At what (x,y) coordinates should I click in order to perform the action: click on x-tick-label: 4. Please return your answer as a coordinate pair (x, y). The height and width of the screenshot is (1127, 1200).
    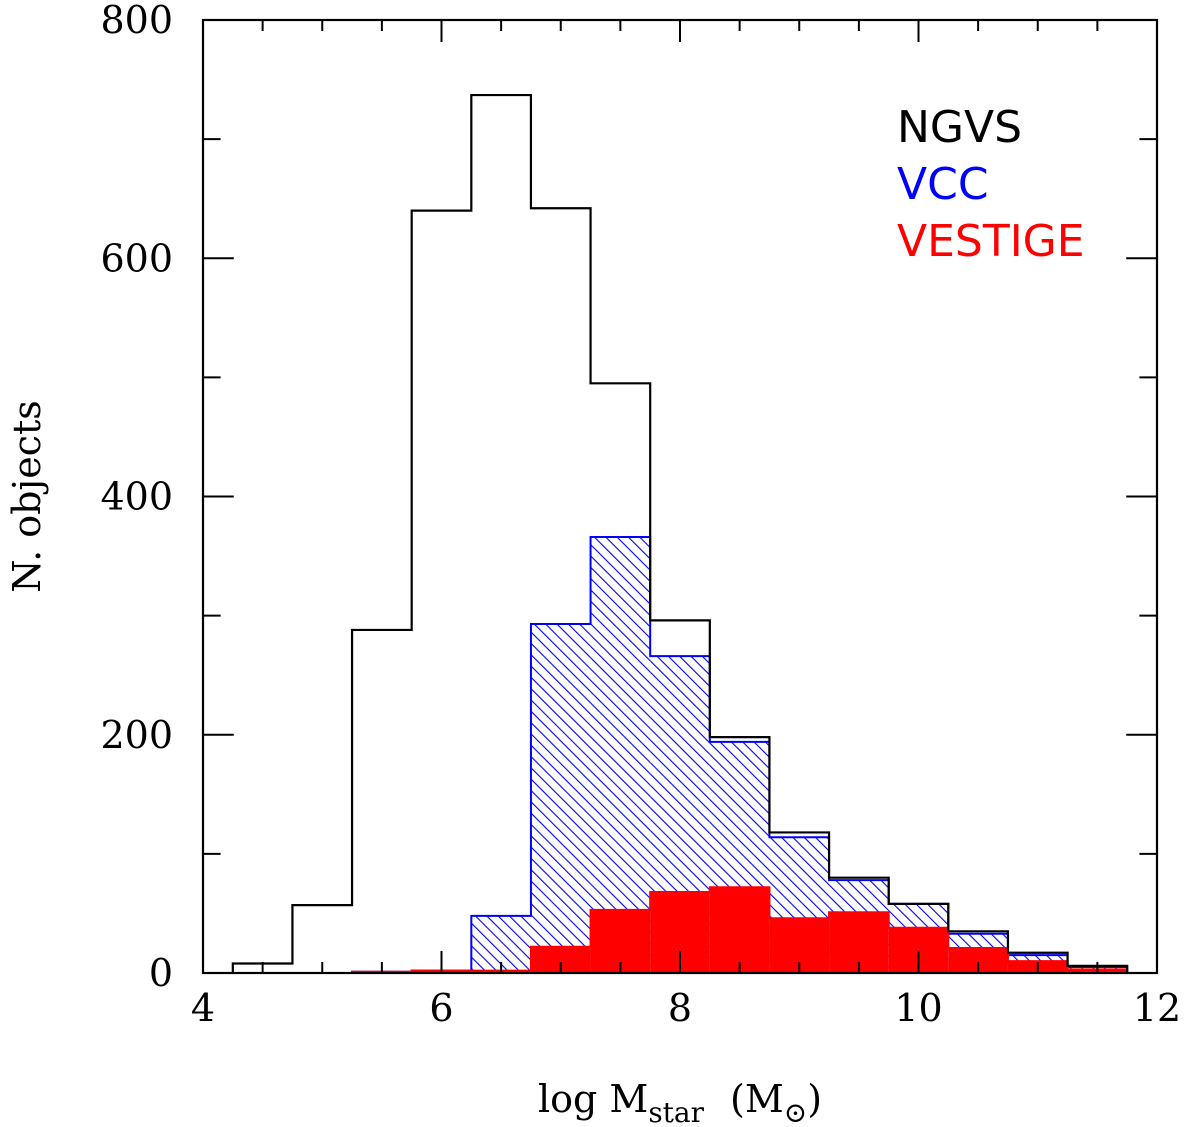
    Looking at the image, I should click on (203, 1008).